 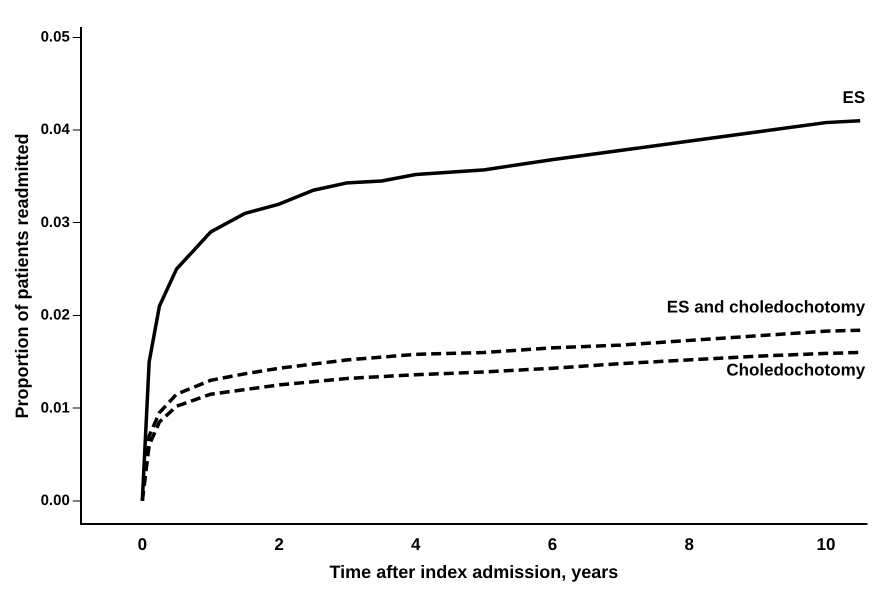 I want to click on x-tick-label: 8, so click(x=689, y=544).